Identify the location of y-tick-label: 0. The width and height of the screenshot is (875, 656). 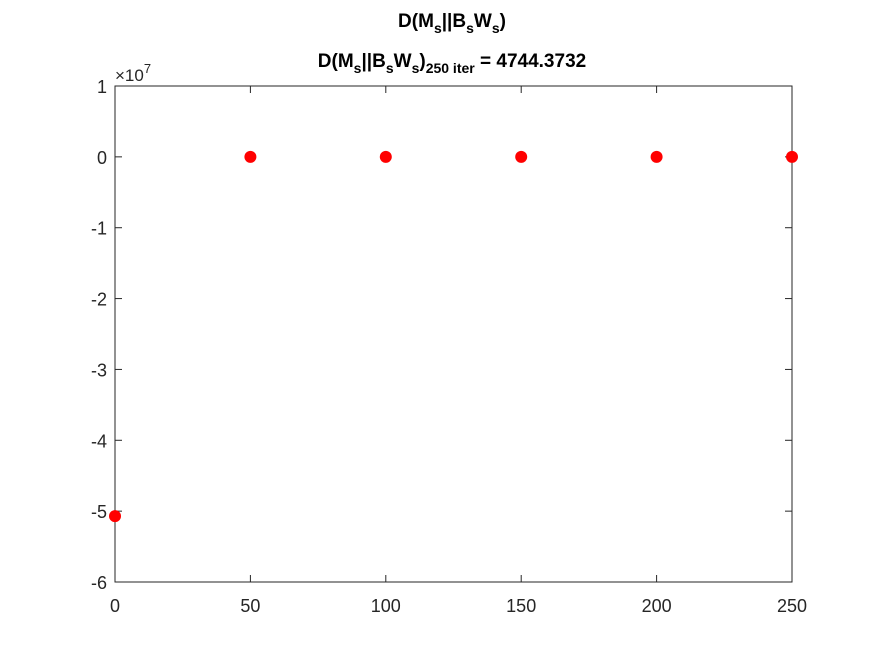
(102, 158).